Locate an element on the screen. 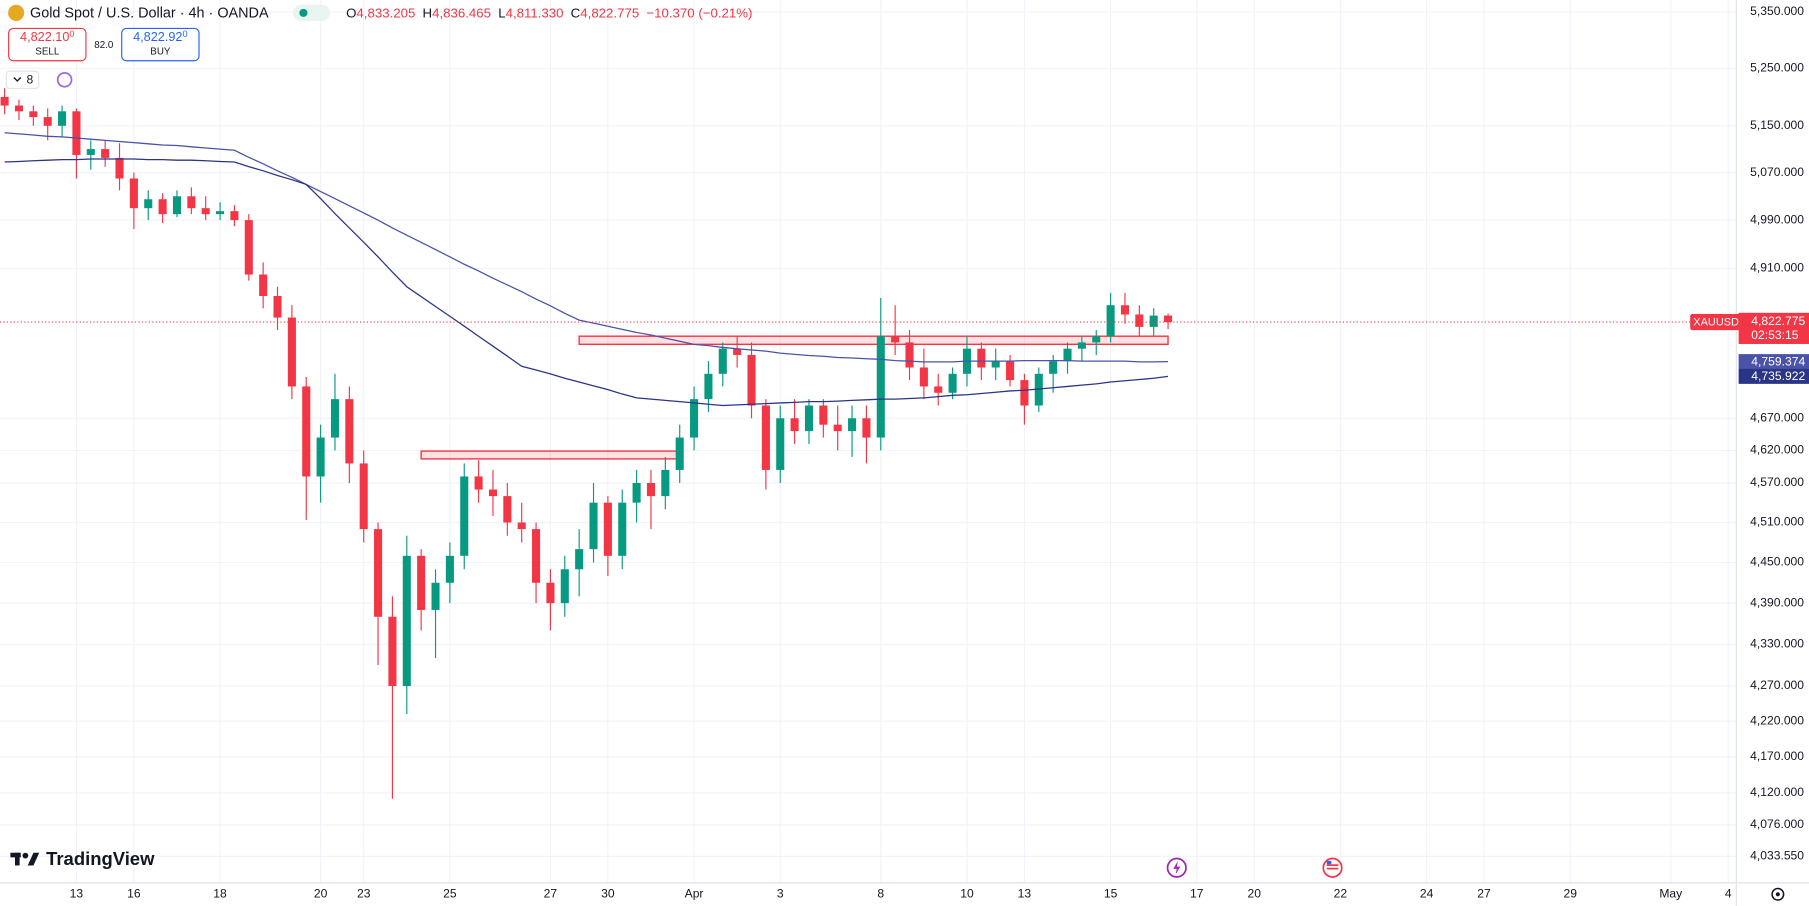 This screenshot has width=1809, height=906. x-tick-label: 24 is located at coordinates (1427, 893).